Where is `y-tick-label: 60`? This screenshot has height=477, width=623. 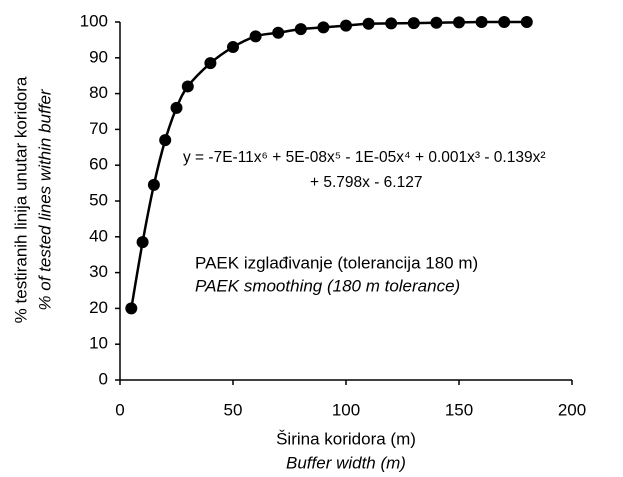
y-tick-label: 60 is located at coordinates (98, 164).